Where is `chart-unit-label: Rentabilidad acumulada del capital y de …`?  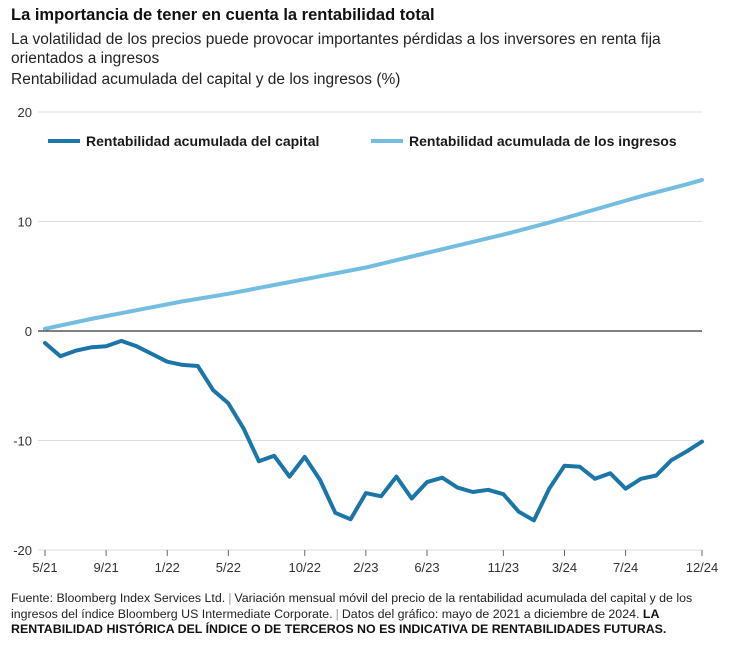 chart-unit-label: Rentabilidad acumulada del capital y de … is located at coordinates (206, 79).